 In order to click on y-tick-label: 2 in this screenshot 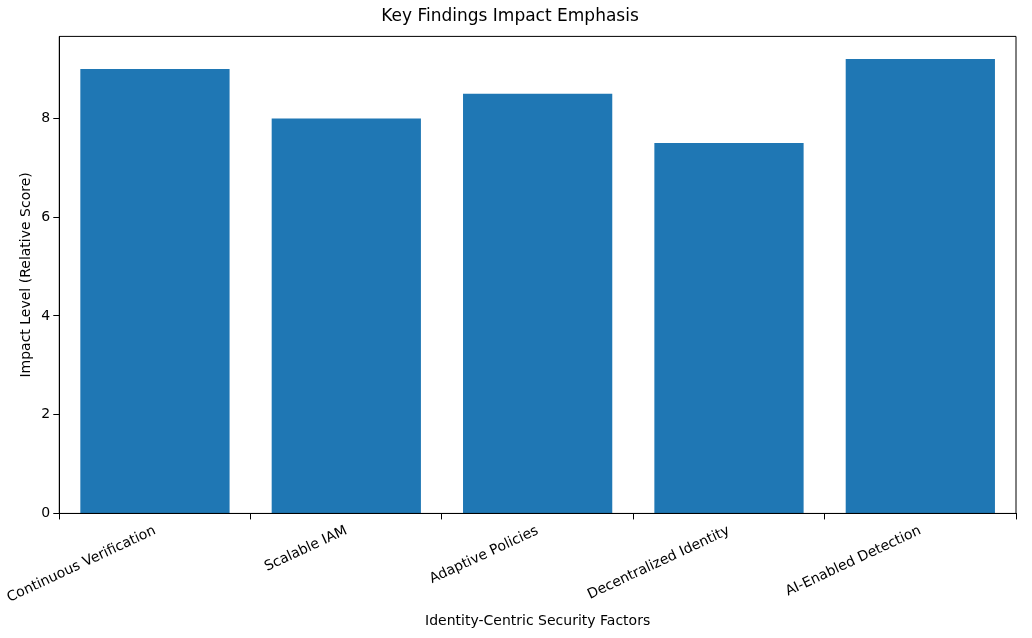, I will do `click(46, 413)`.